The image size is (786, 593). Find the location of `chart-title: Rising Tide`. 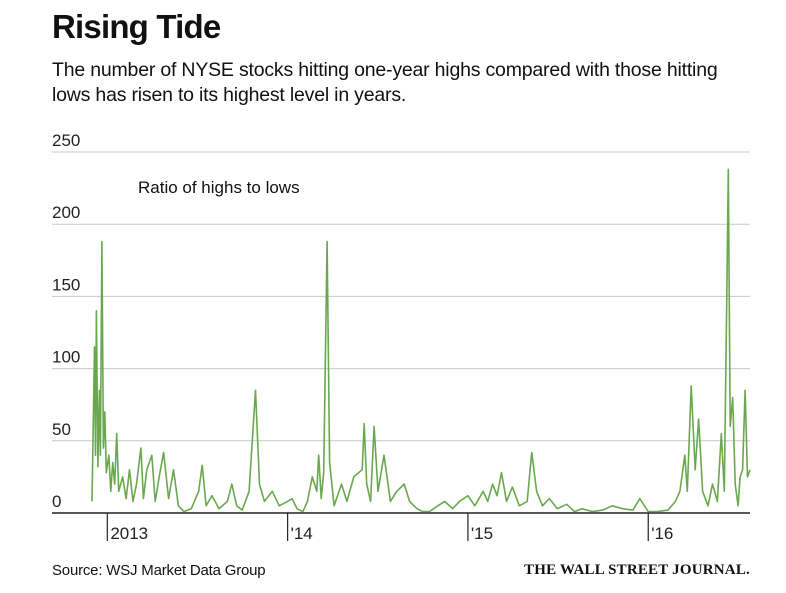

chart-title: Rising Tide is located at coordinates (136, 26).